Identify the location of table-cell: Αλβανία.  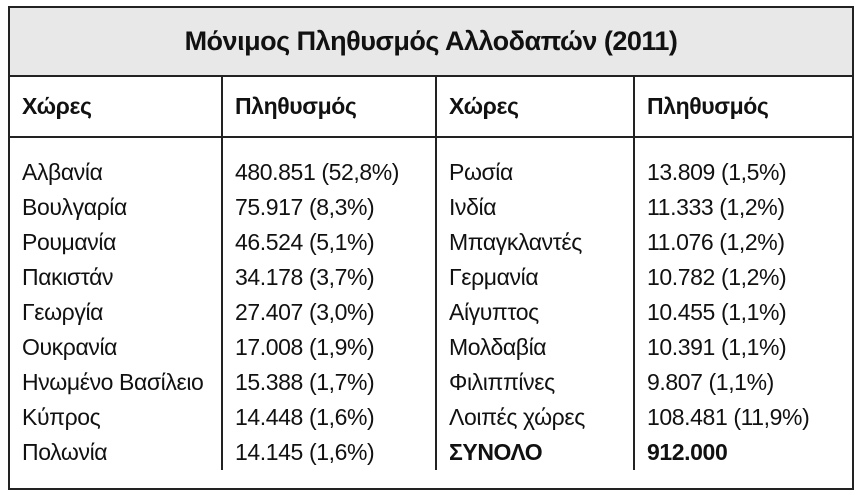
(62, 172).